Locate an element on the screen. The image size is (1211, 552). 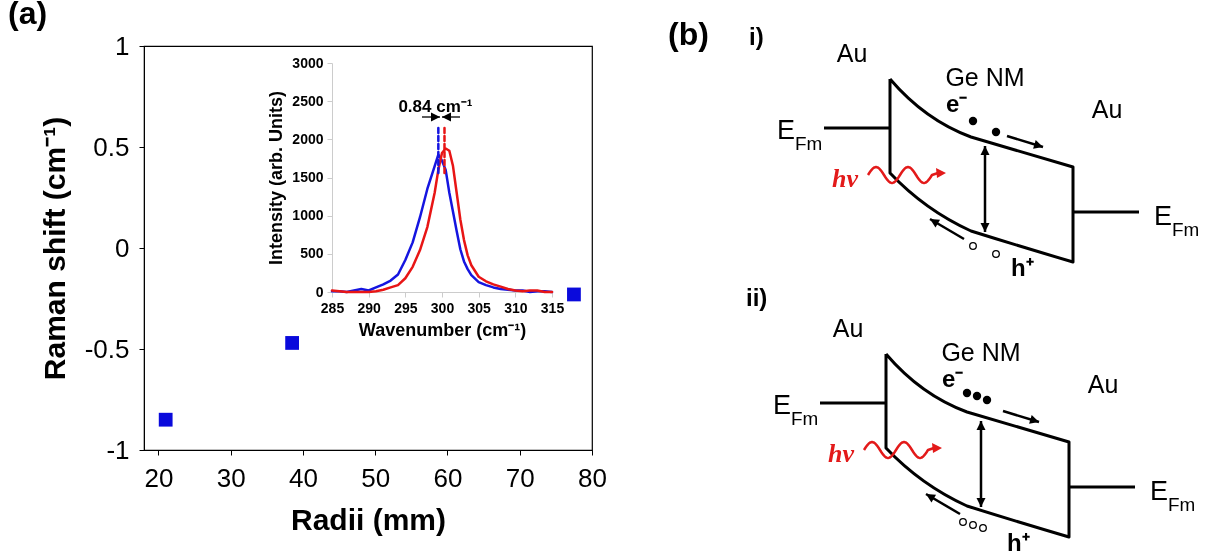
y-axis-title: Intensity (arb. Units) is located at coordinates (276, 178).